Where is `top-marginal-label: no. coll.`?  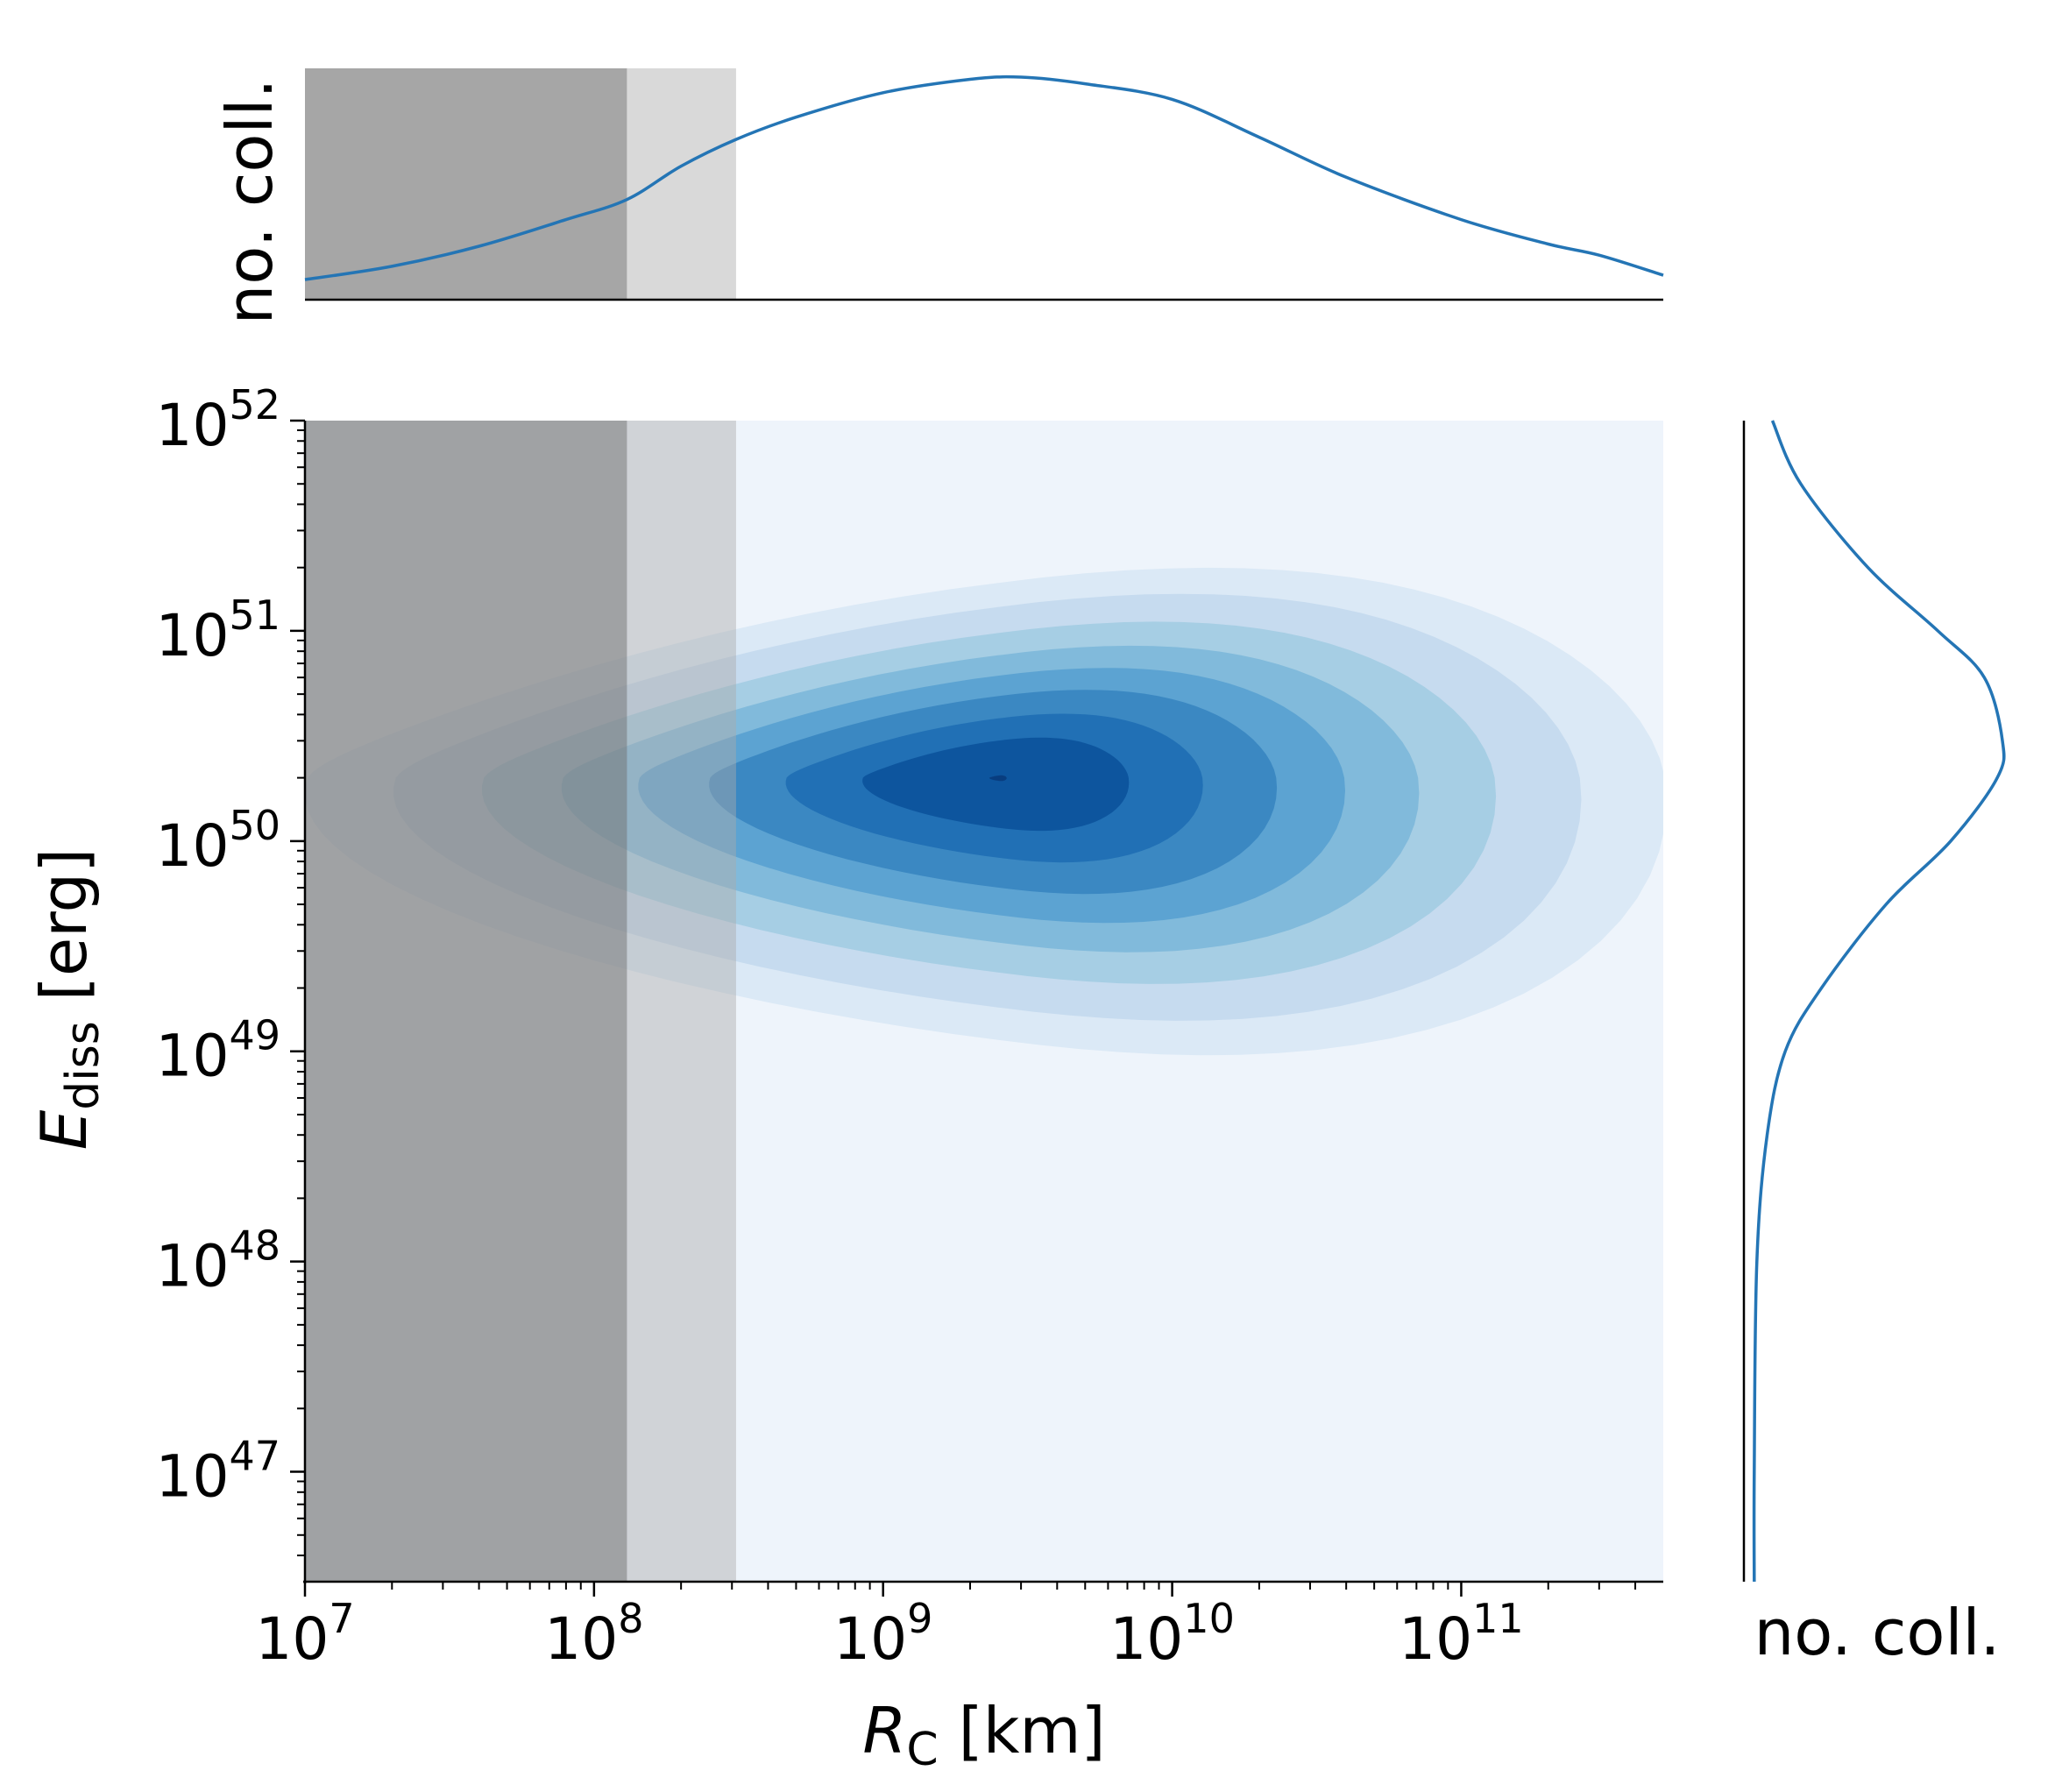 top-marginal-label: no. coll. is located at coordinates (250, 202).